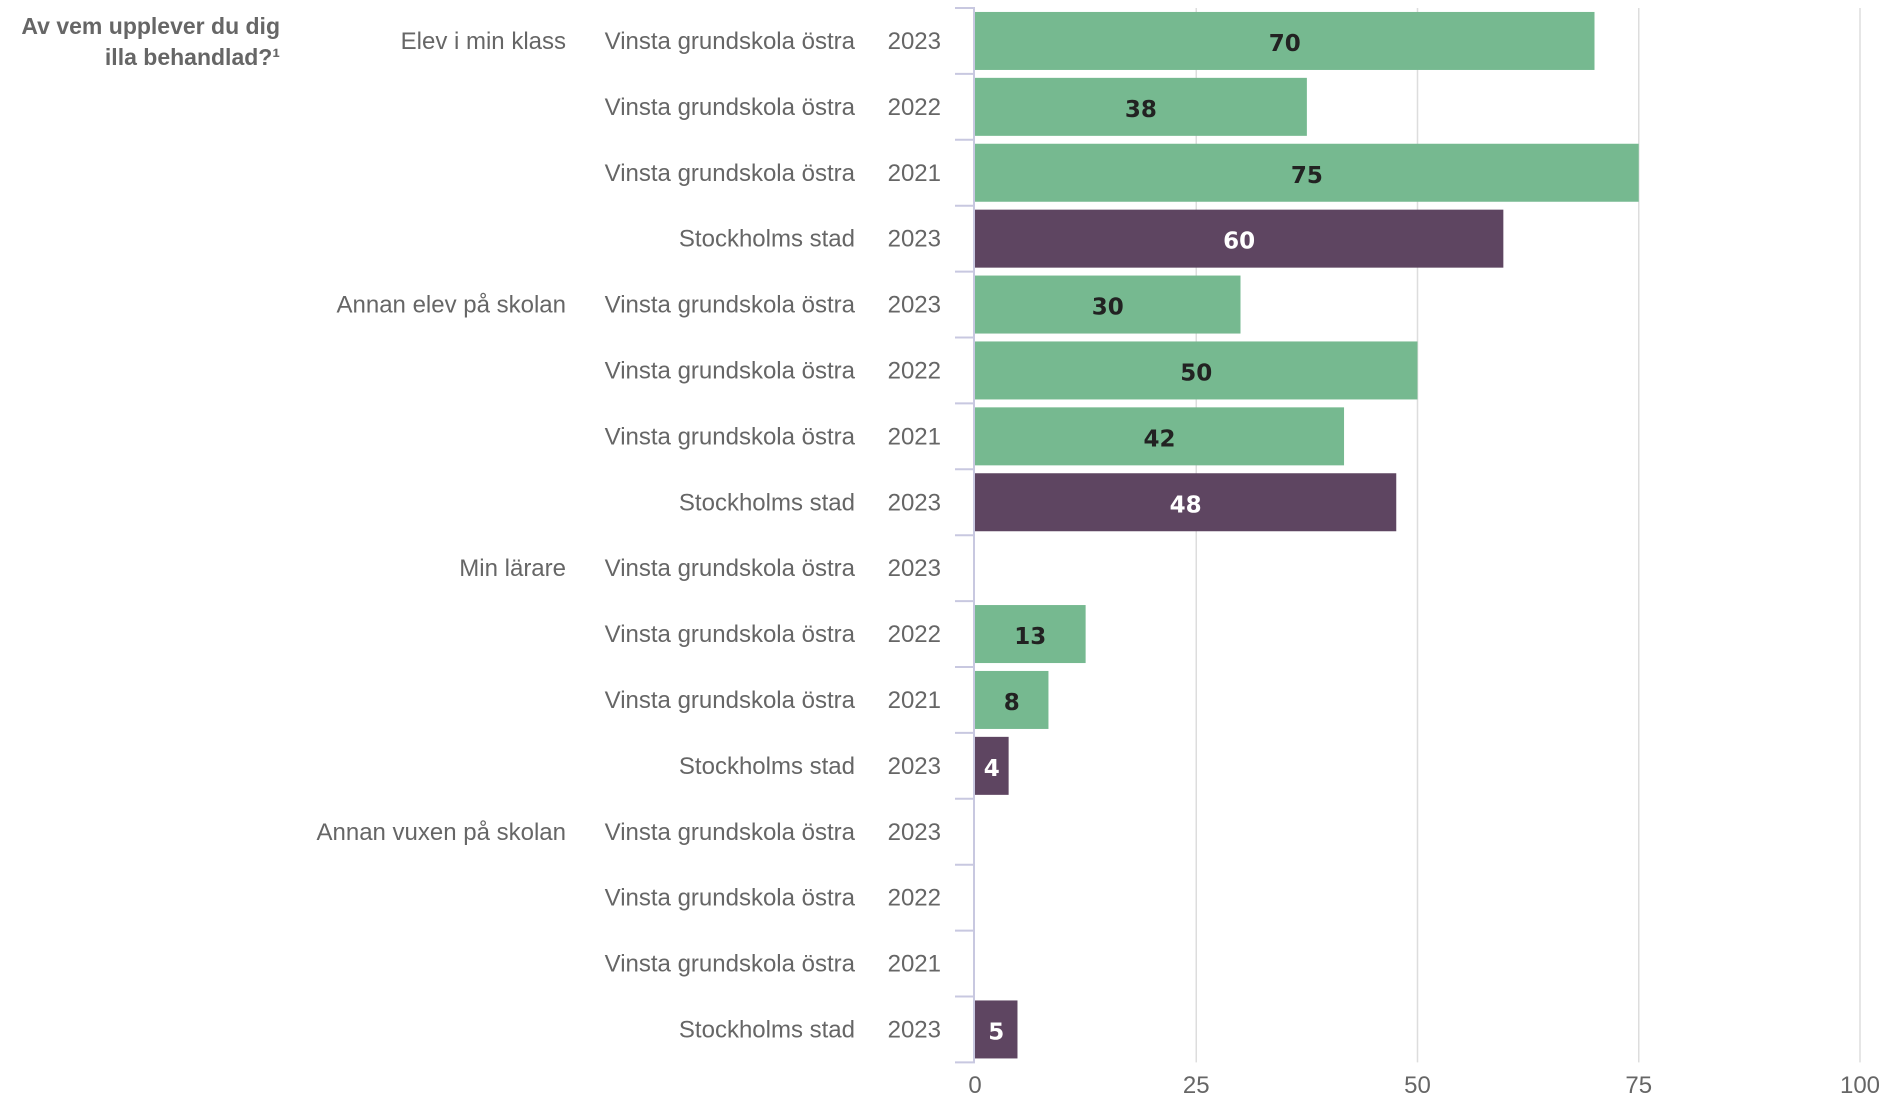 Image resolution: width=1879 pixels, height=1098 pixels. I want to click on bar-value-label: 38, so click(1141, 110).